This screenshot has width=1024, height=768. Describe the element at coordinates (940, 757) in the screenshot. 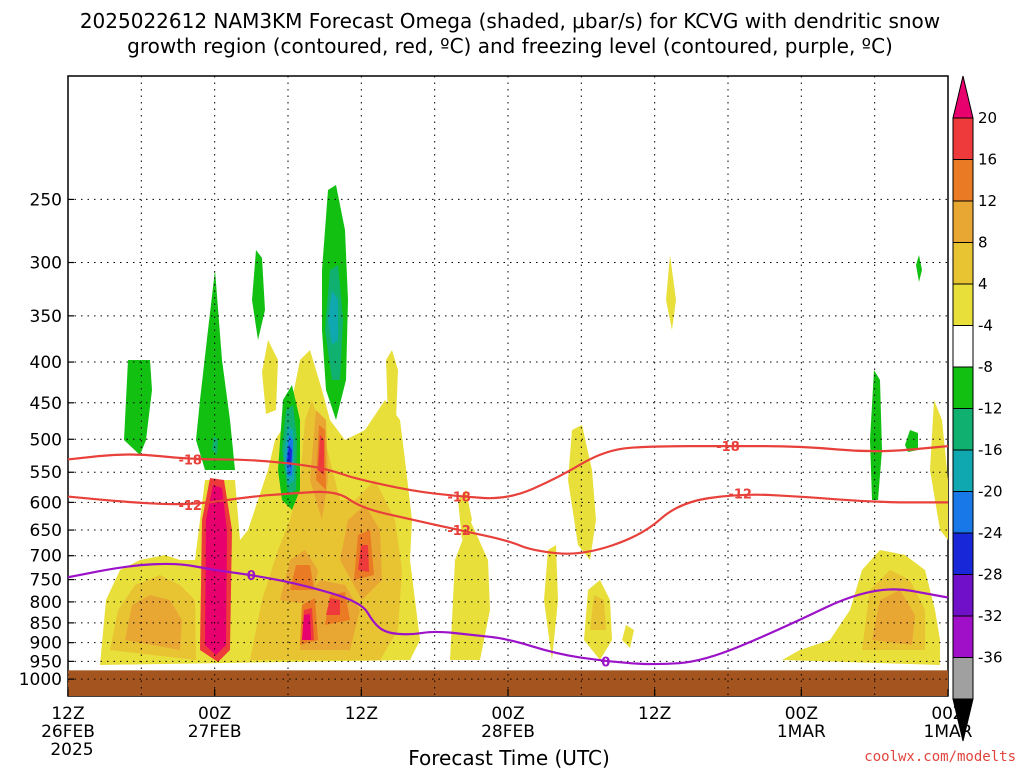

I see `credit-text: coolwx.com/modelts` at that location.